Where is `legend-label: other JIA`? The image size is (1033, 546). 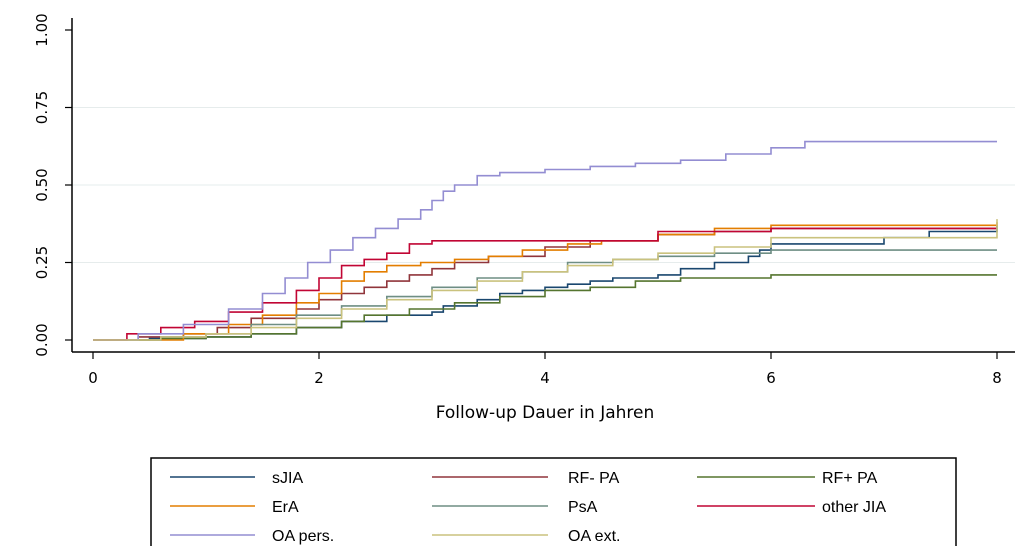
legend-label: other JIA is located at coordinates (854, 507).